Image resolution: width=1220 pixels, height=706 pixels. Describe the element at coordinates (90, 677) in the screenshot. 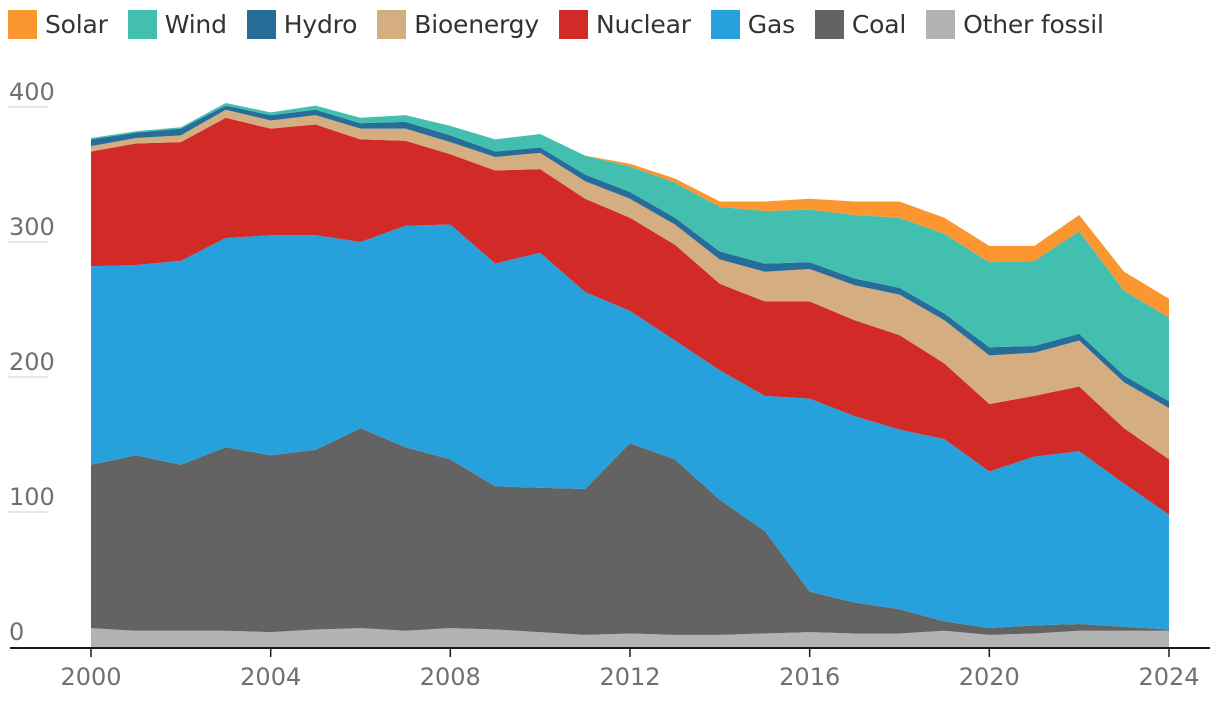

I see `x-tick-label-2000: 2000` at that location.